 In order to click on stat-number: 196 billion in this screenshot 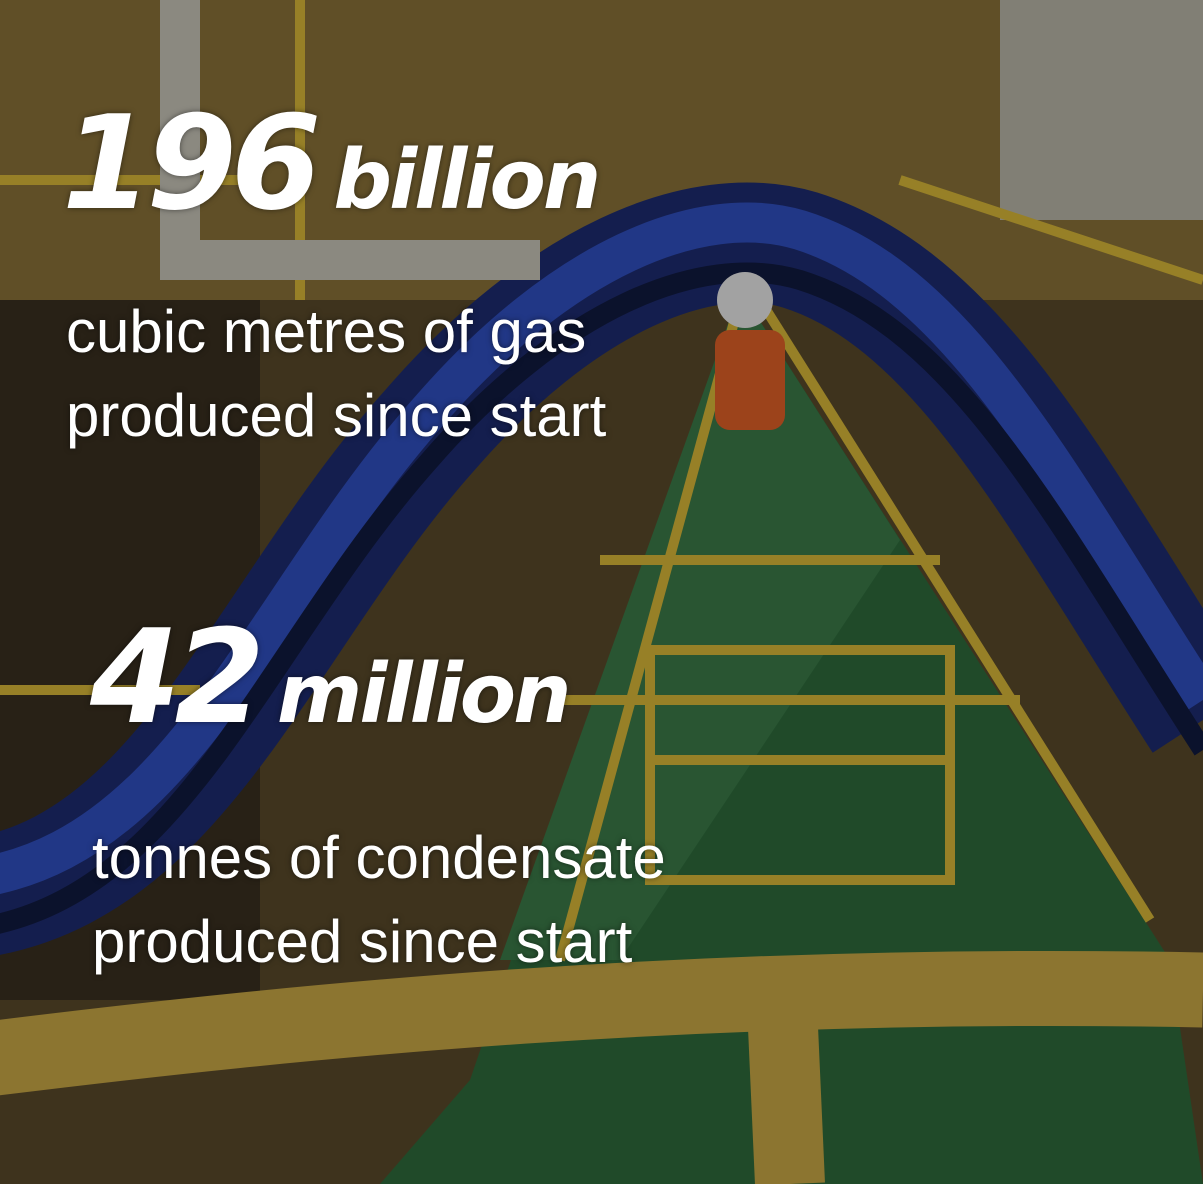, I will do `click(330, 163)`.